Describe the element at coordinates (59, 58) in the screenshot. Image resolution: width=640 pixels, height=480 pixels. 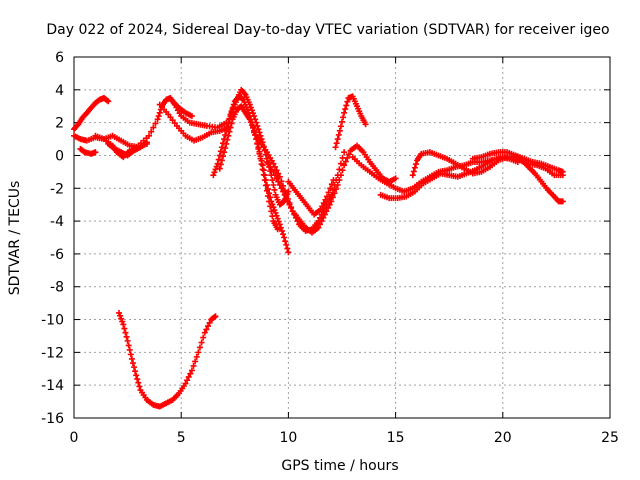
I see `y-tick-label: 6` at that location.